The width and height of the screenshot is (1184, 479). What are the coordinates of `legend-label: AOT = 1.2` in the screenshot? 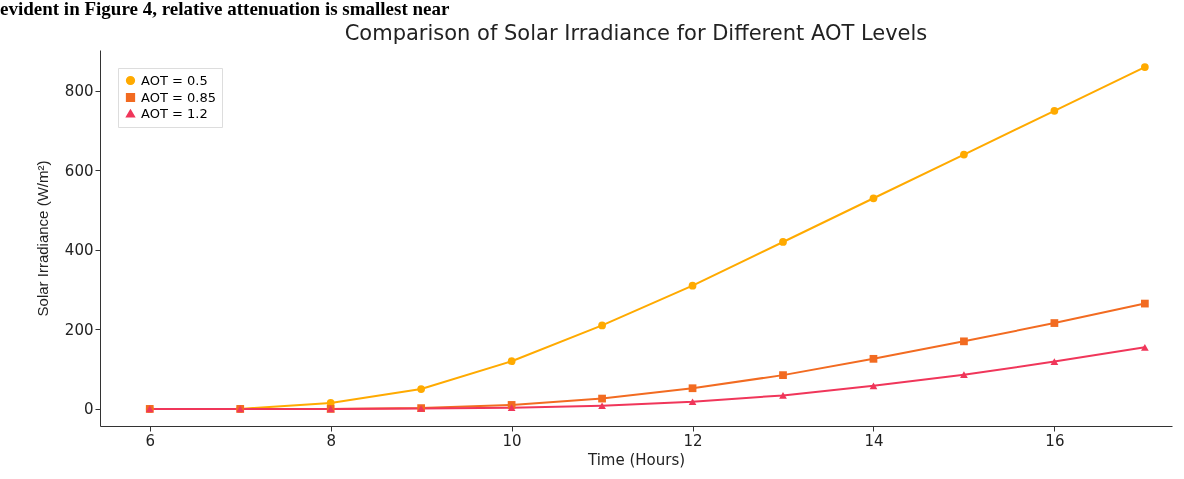 It's located at (174, 113).